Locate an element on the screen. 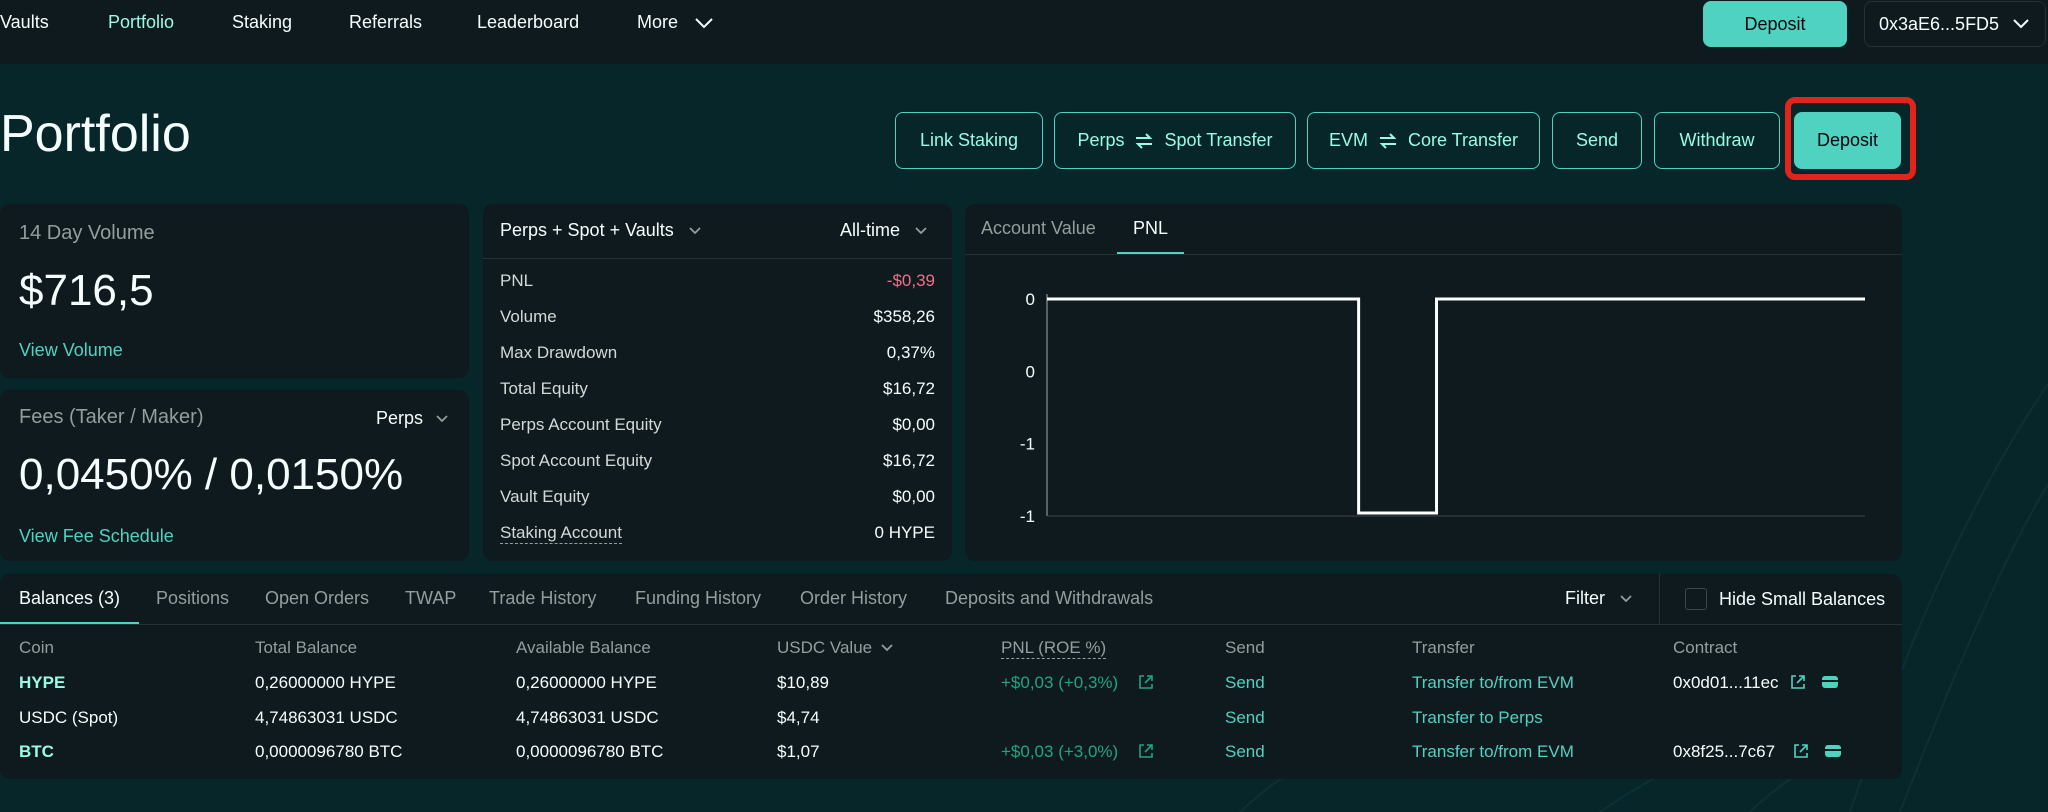  filter-dropdown: Filter is located at coordinates (1599, 598).